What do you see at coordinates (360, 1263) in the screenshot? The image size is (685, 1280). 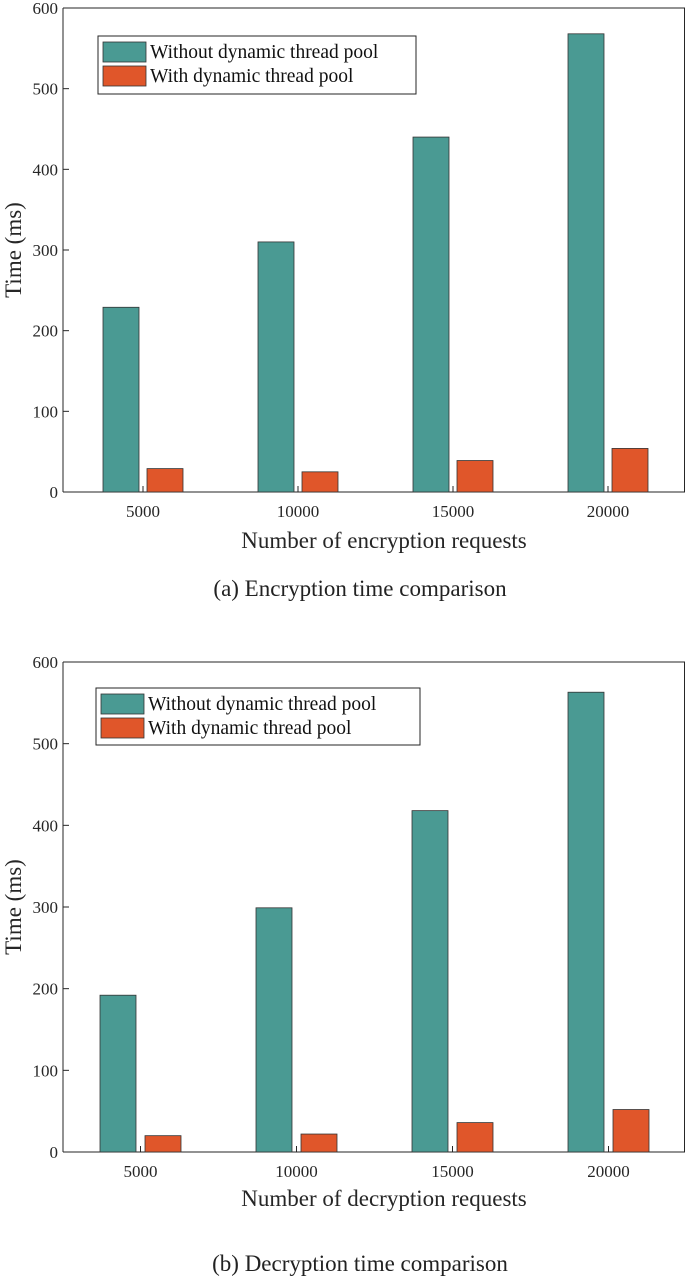 I see `figure-caption: (b) Decryption time comparison` at bounding box center [360, 1263].